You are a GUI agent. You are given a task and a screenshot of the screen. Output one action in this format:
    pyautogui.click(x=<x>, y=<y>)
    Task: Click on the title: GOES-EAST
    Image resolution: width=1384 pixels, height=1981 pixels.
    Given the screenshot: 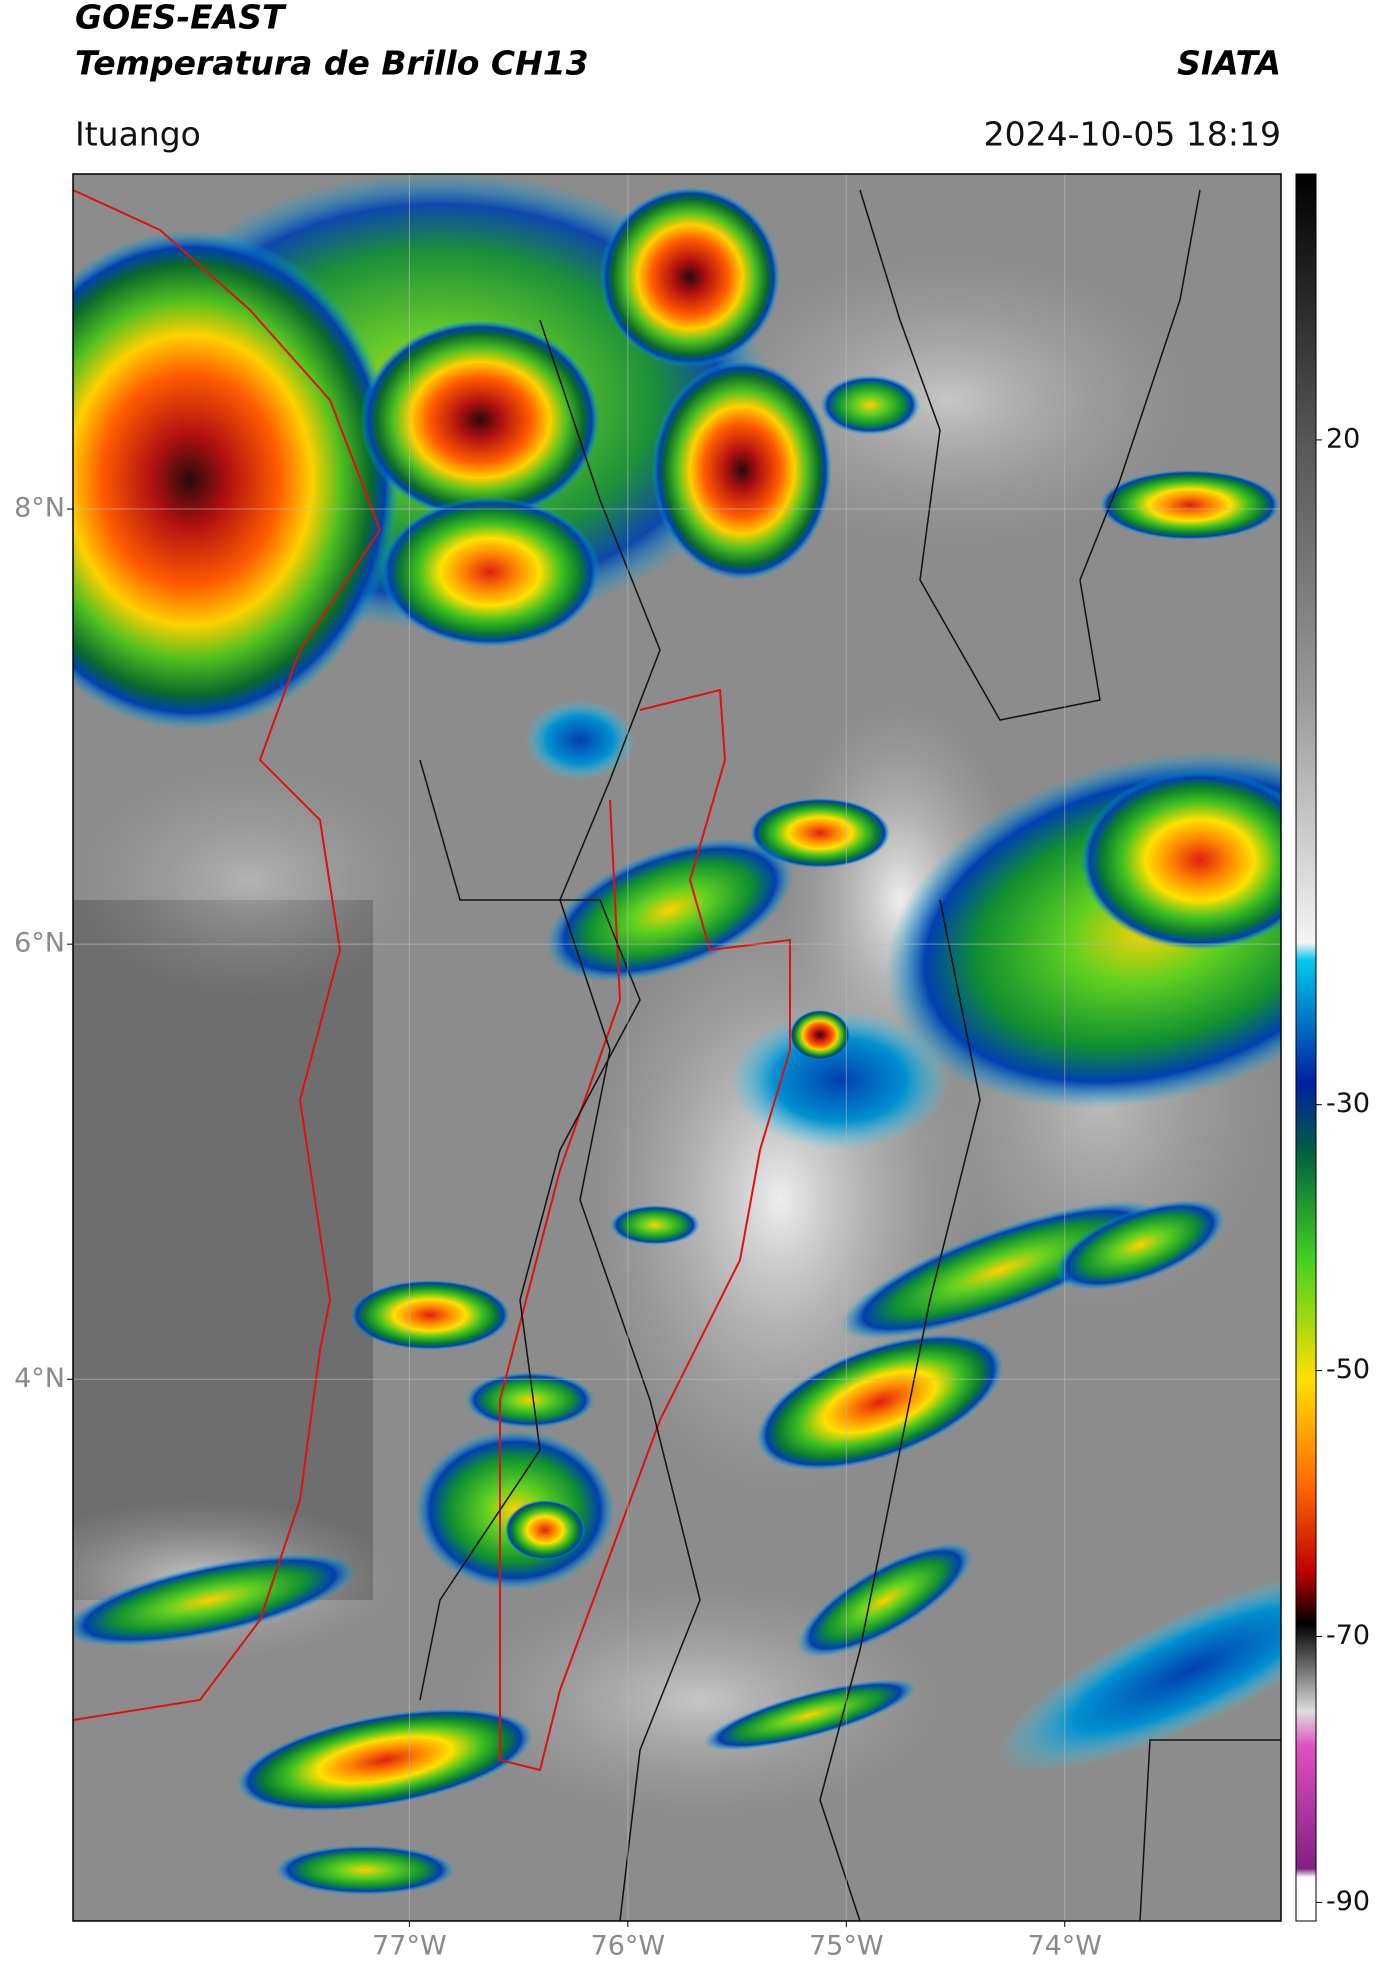 What is the action you would take?
    pyautogui.click(x=181, y=18)
    